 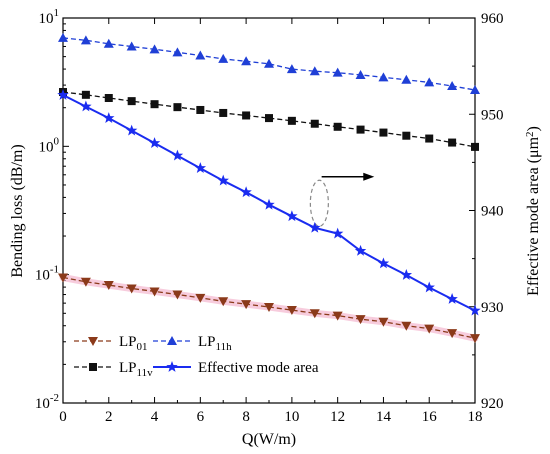 What do you see at coordinates (337, 417) in the screenshot?
I see `x-tick-label: 12` at bounding box center [337, 417].